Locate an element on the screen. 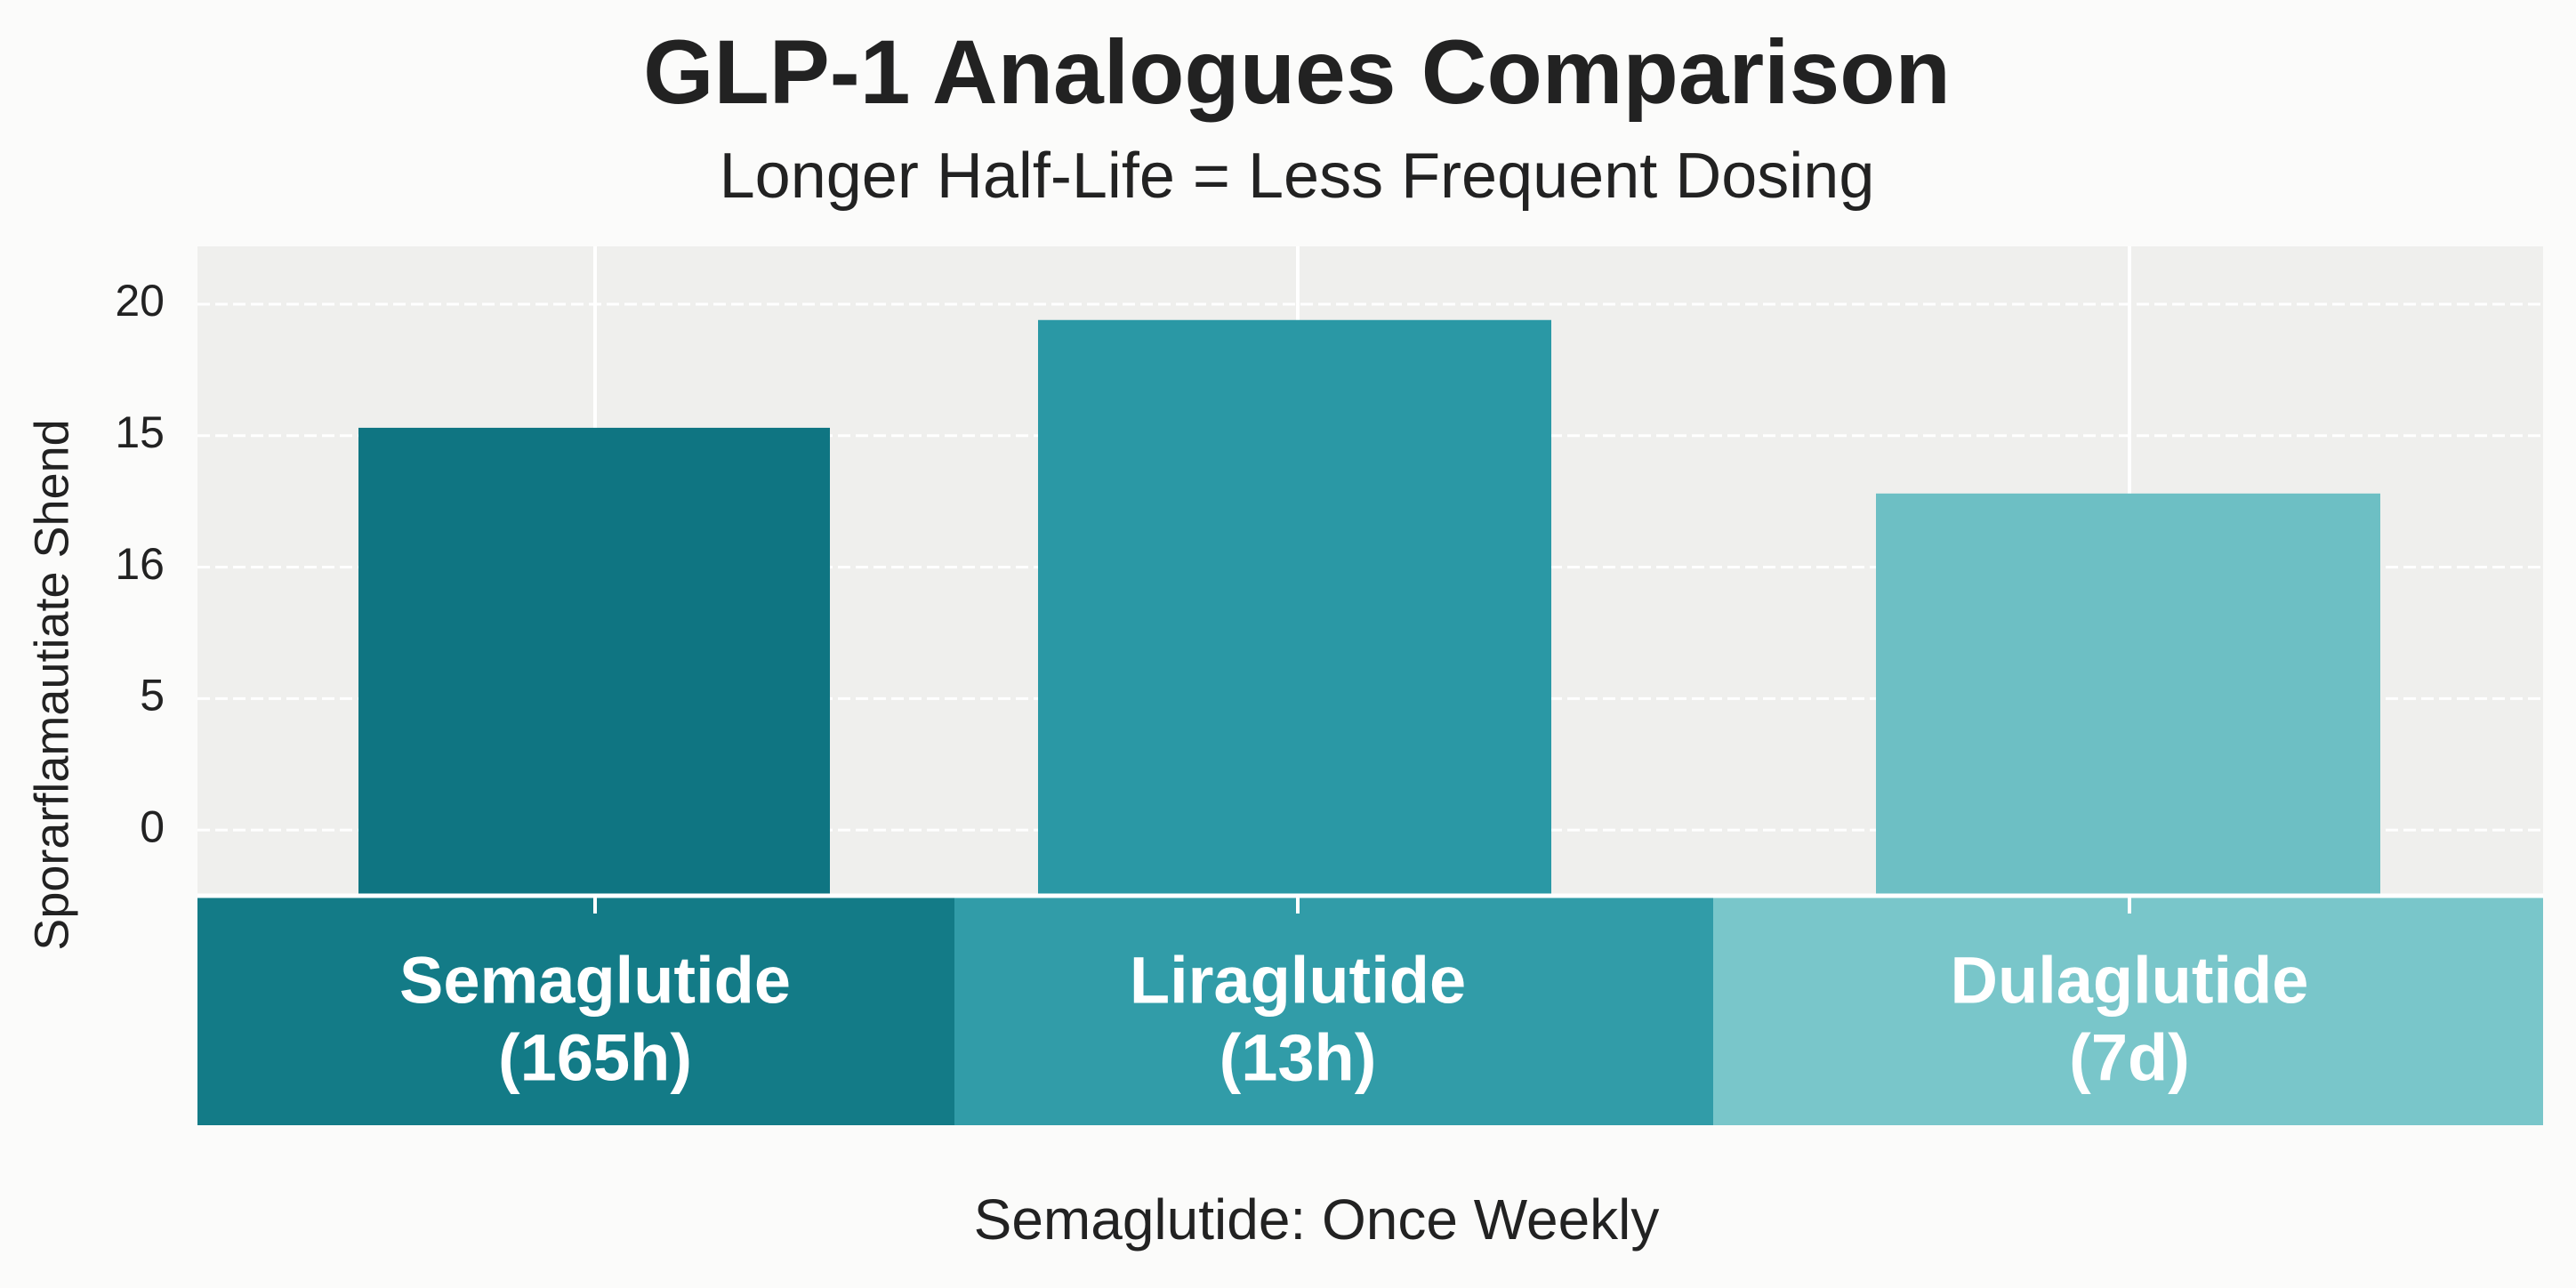  x-tick-label: Liraglutide is located at coordinates (1298, 981).